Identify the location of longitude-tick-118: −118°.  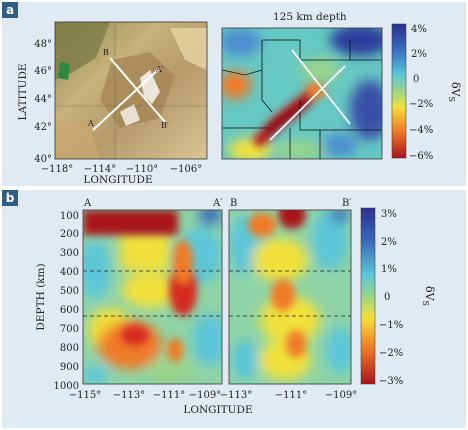
(57, 169).